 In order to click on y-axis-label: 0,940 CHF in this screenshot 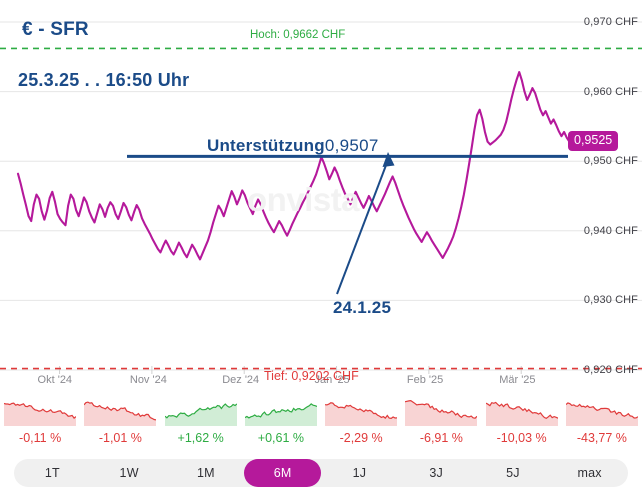, I will do `click(610, 230)`.